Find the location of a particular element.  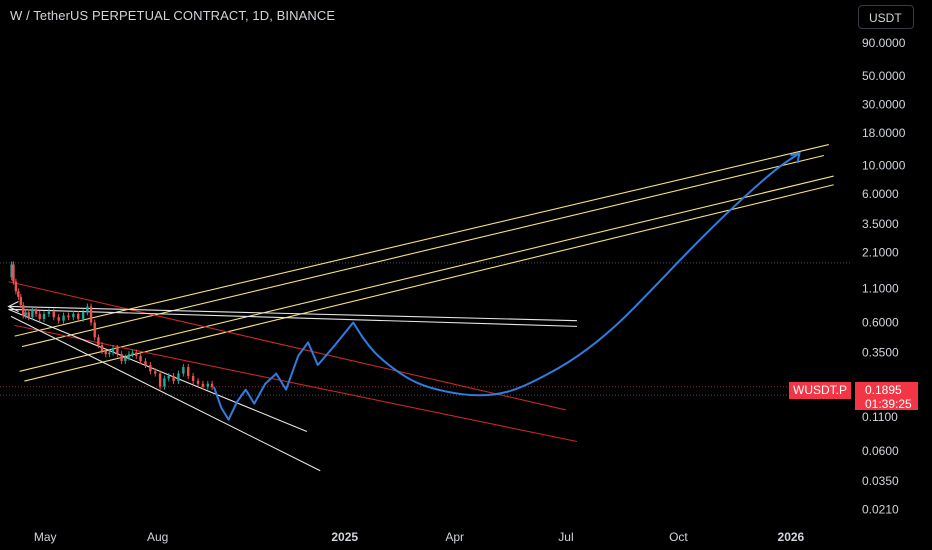

x-tick-label: Oct is located at coordinates (678, 537).